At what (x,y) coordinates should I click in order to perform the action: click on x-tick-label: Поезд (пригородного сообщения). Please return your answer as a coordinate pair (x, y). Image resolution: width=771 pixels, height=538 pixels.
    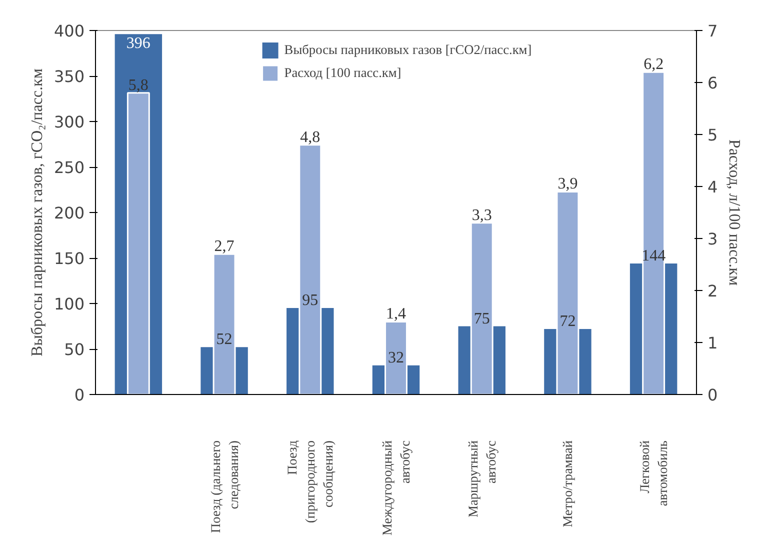
    Looking at the image, I should click on (310, 481).